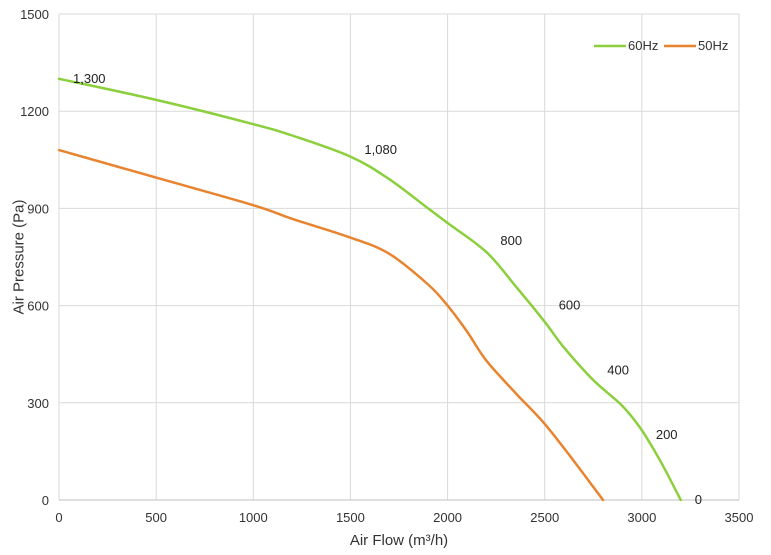  Describe the element at coordinates (739, 517) in the screenshot. I see `x-tick-label: 3500` at that location.